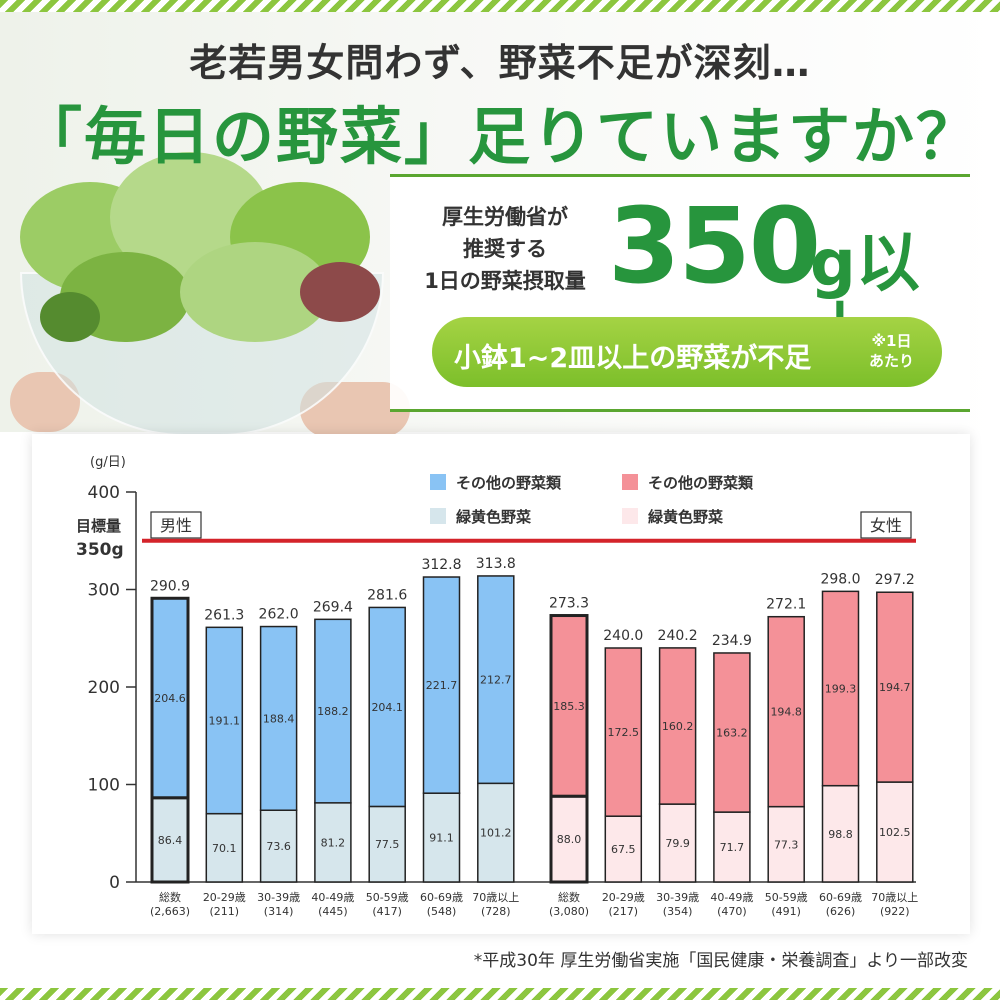 The height and width of the screenshot is (1000, 1000). Describe the element at coordinates (441, 565) in the screenshot. I see `bar-total-label: 312.8` at that location.